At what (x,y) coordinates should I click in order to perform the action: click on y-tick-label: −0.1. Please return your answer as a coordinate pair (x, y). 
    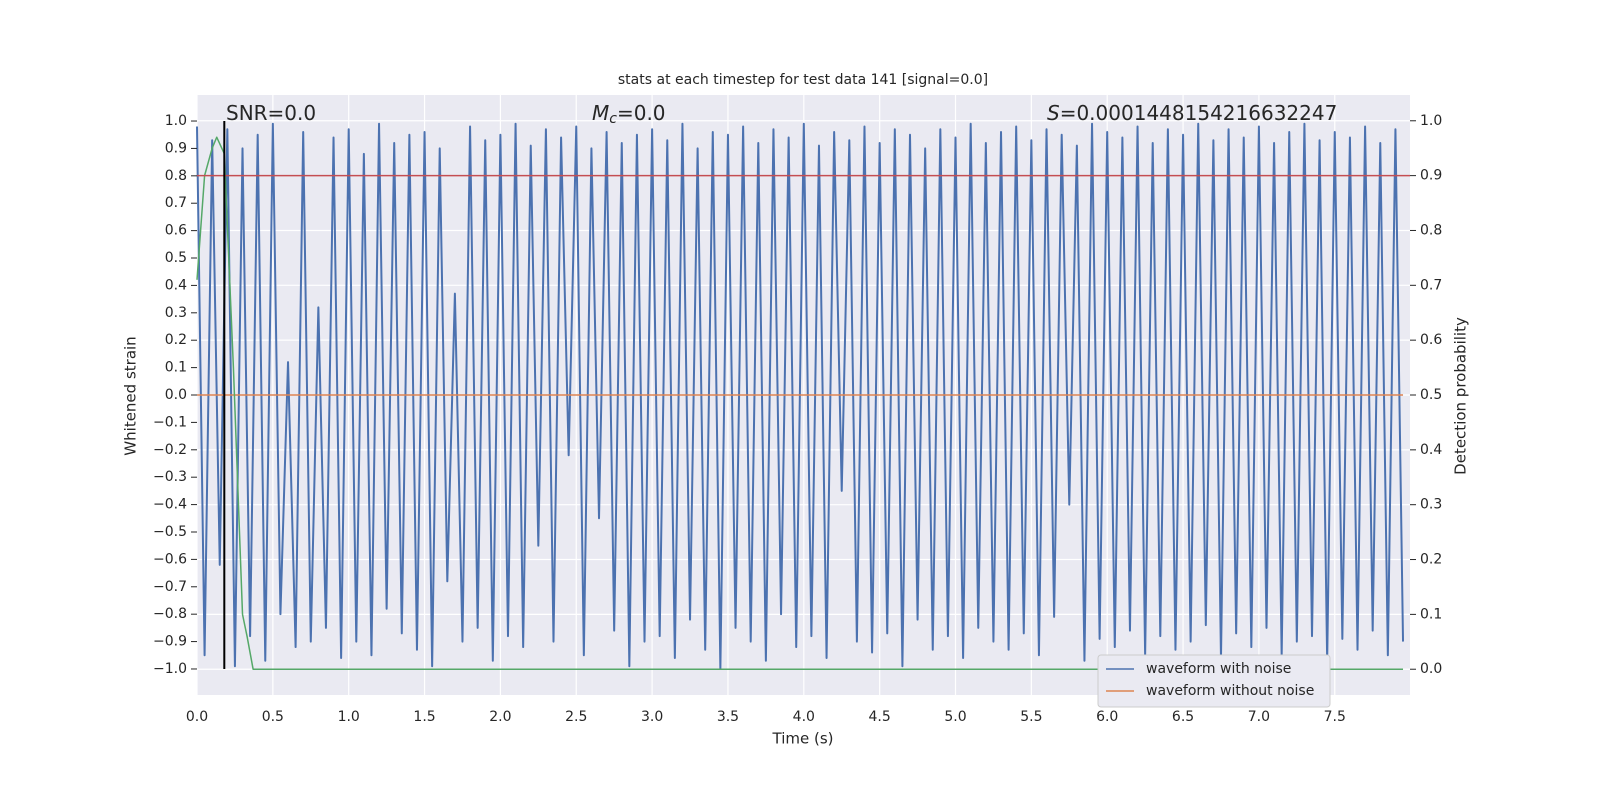
    Looking at the image, I should click on (170, 422).